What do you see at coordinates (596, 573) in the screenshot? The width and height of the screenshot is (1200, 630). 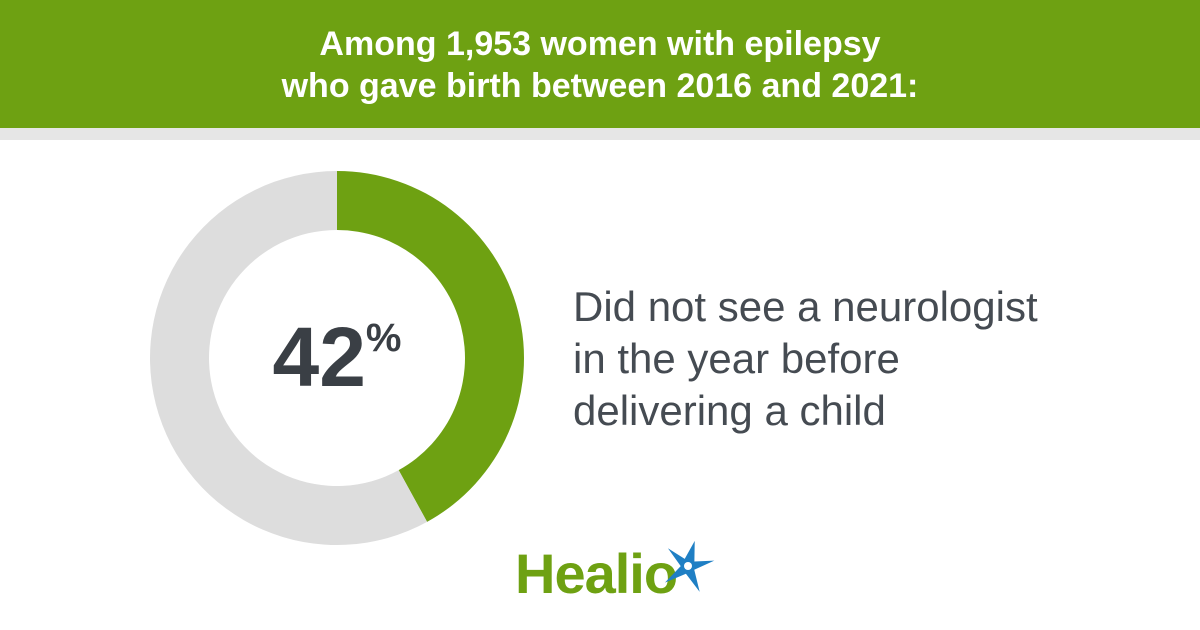 I see `logo-text: Healio` at bounding box center [596, 573].